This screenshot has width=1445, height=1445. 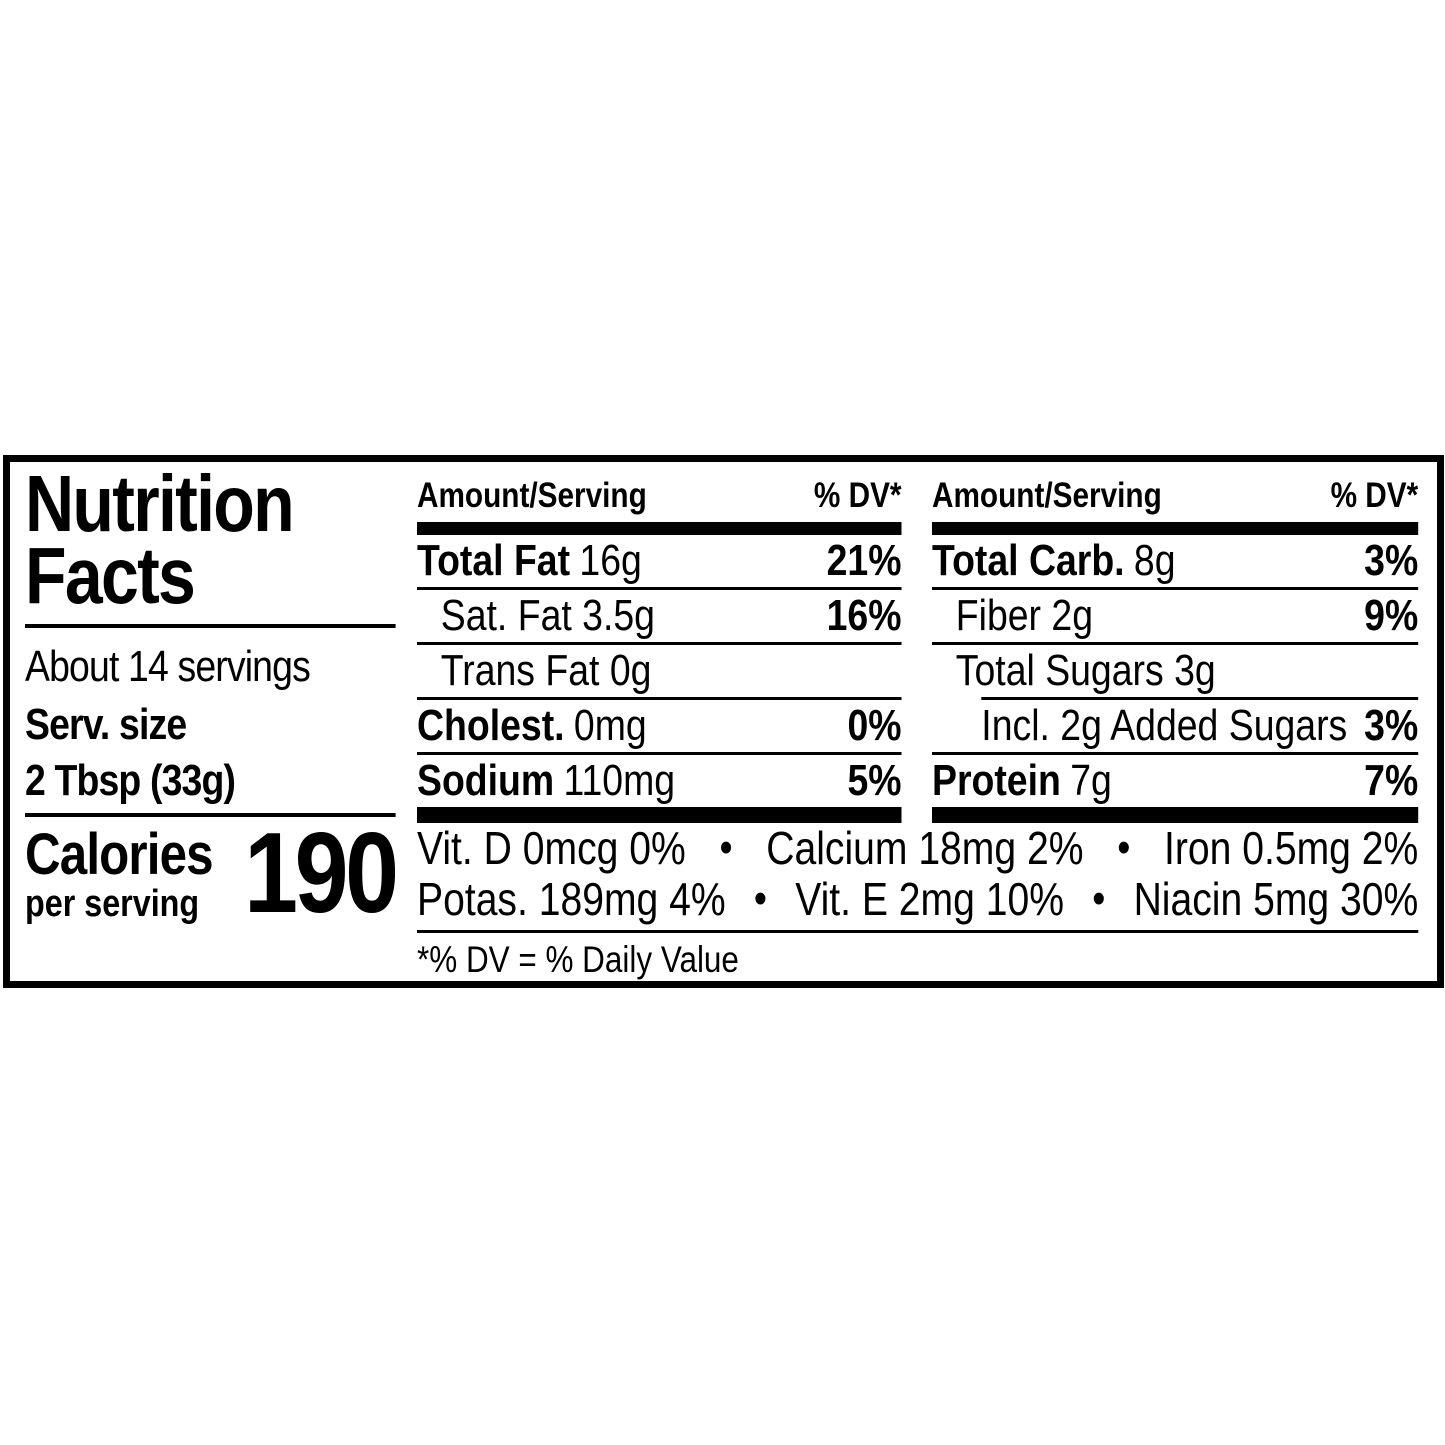 What do you see at coordinates (929, 898) in the screenshot?
I see `micronutrient-item: Vit. E 2mg 10%` at bounding box center [929, 898].